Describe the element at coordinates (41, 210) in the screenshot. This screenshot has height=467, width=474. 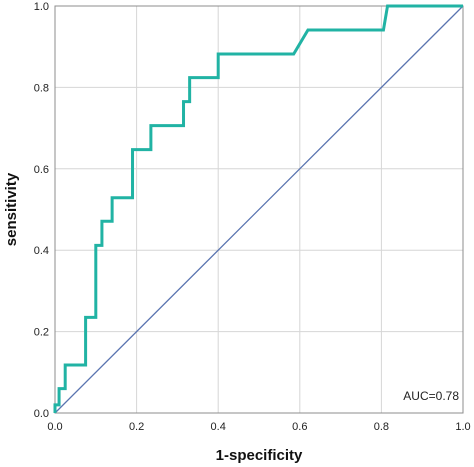
I see `y-tick-labels: 0.0 0.2 0.4 0.6 0.8 1.0` at that location.